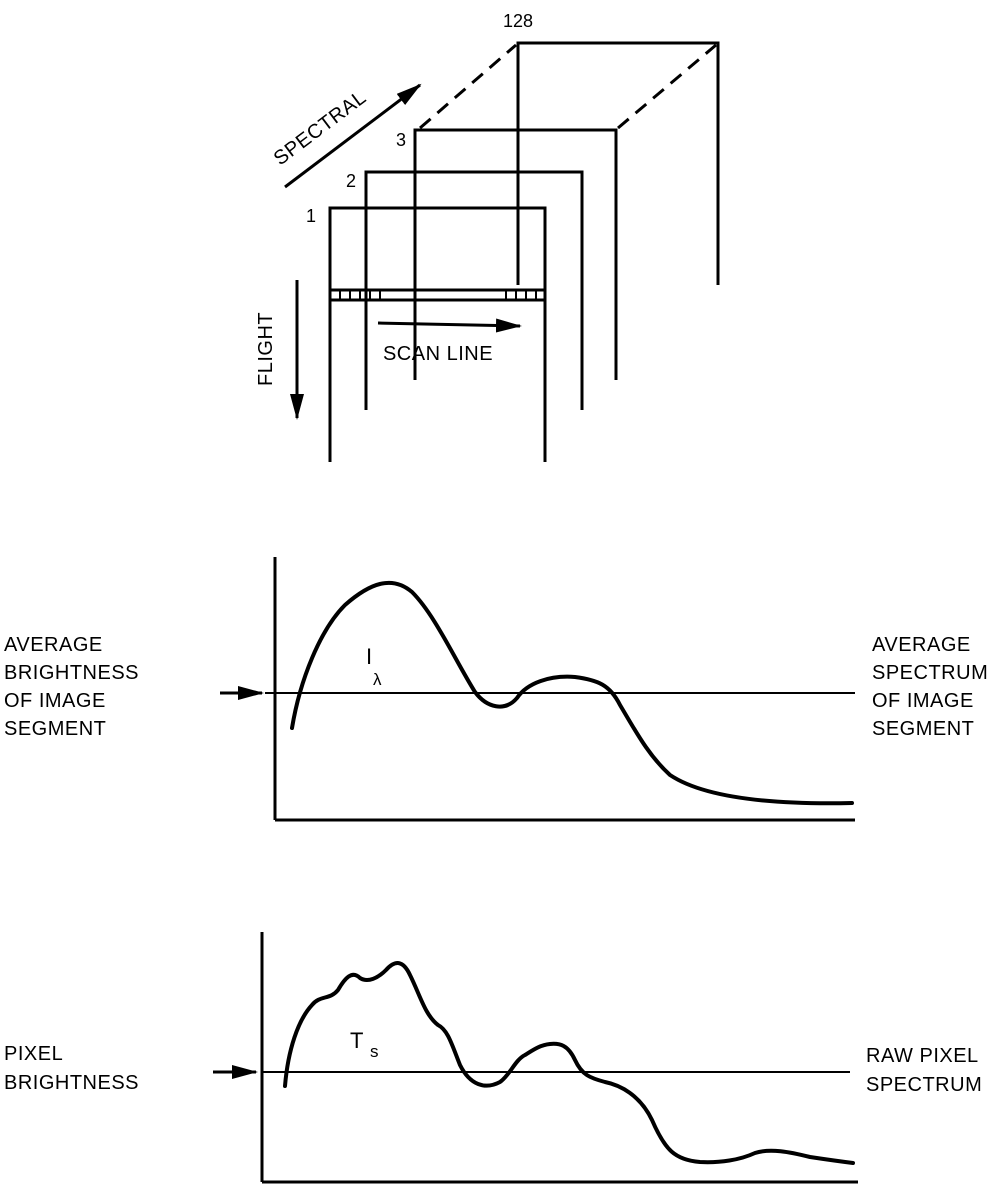 The width and height of the screenshot is (1007, 1185). Describe the element at coordinates (923, 729) in the screenshot. I see `average-right-label-line-4: SEGMENT` at that location.